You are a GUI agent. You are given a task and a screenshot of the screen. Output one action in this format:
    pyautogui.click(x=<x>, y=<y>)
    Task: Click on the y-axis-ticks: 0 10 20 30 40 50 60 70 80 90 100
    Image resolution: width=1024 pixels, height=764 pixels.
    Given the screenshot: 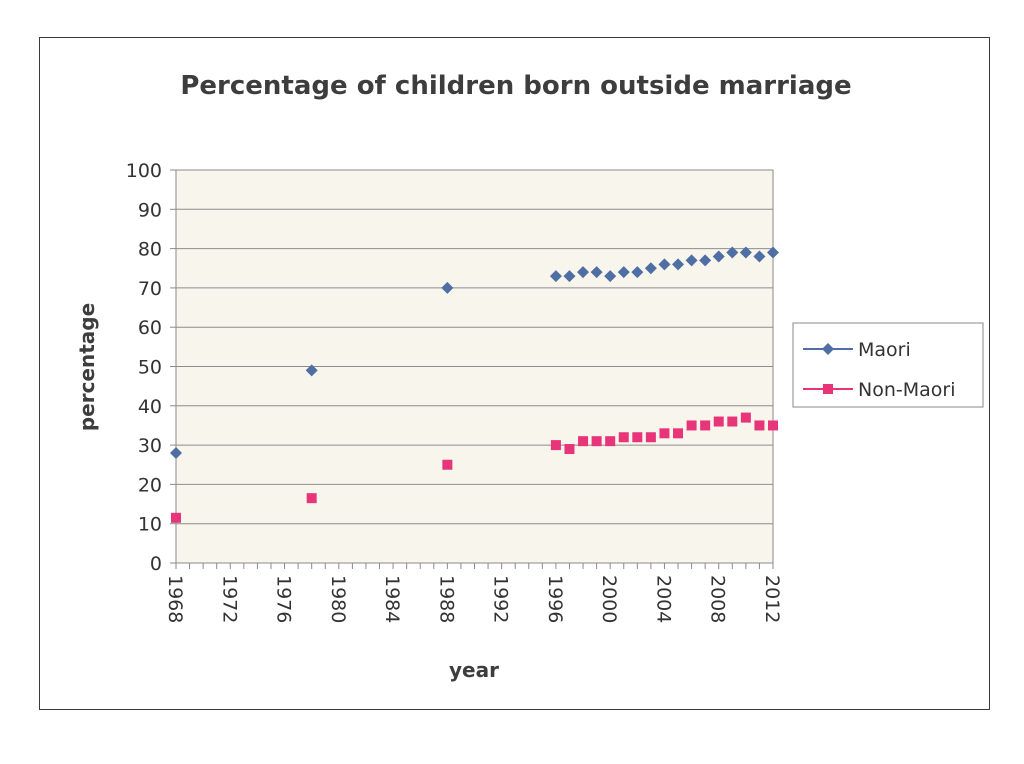 What is the action you would take?
    pyautogui.click(x=151, y=367)
    